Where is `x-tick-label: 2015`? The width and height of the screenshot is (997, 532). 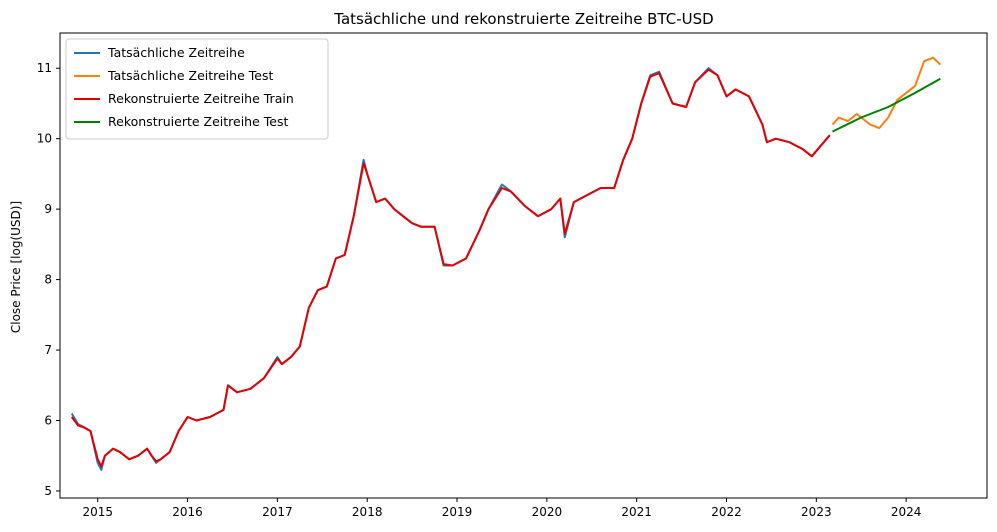 x-tick-label: 2015 is located at coordinates (97, 512).